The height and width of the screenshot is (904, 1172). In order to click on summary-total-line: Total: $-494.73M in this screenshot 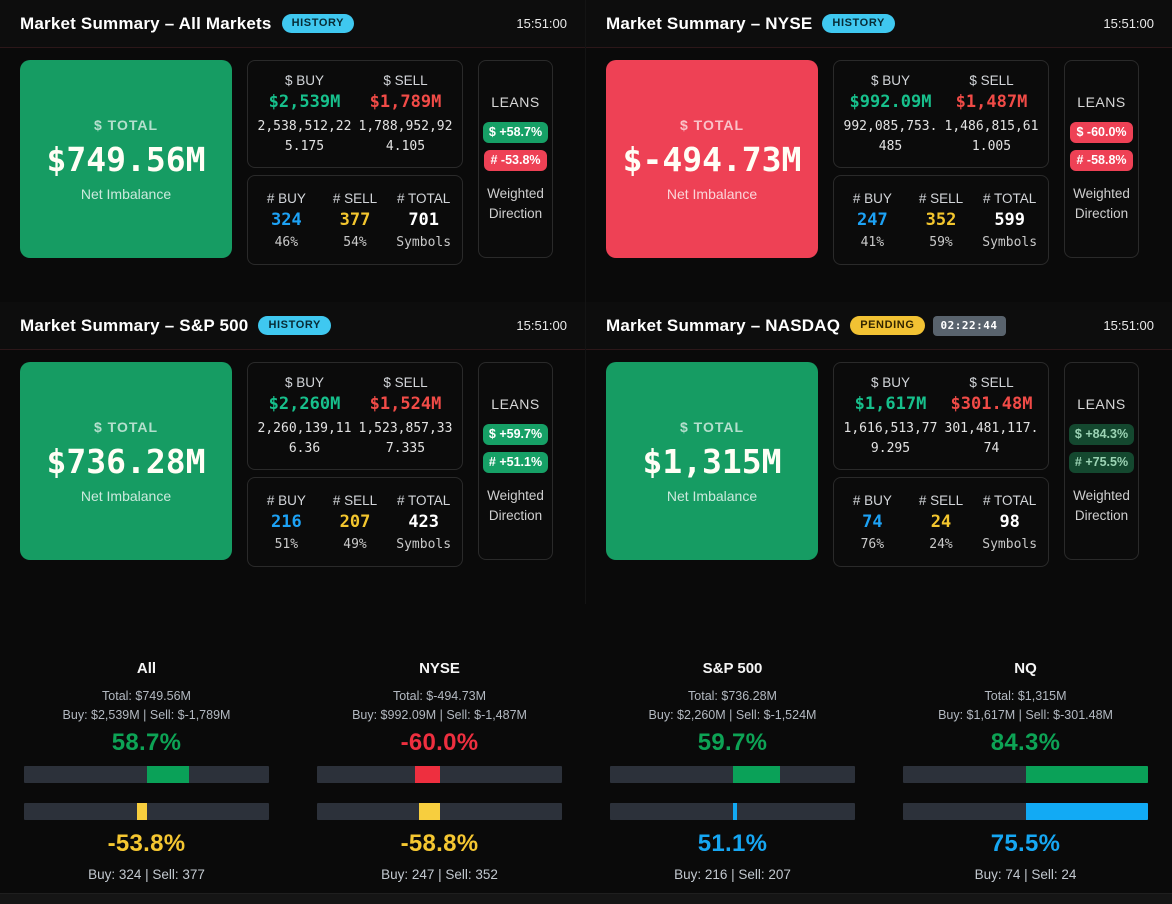, I will do `click(439, 696)`.